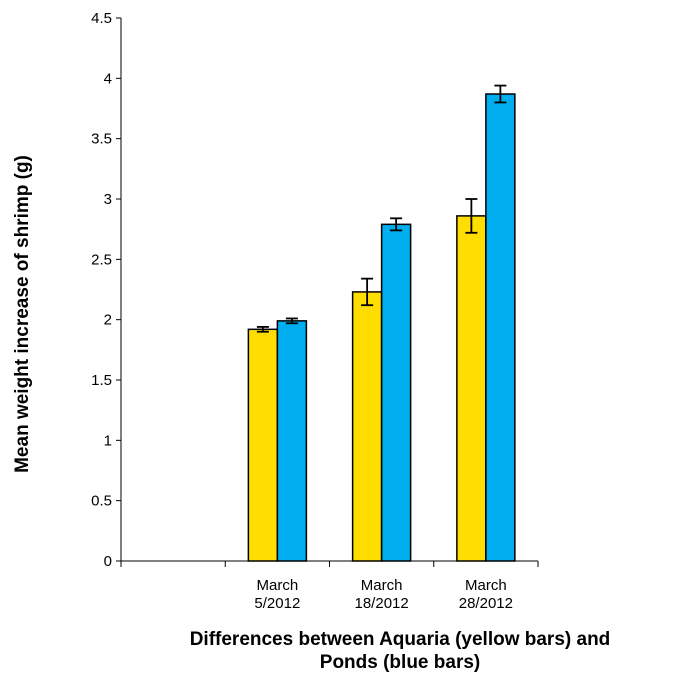 This screenshot has width=673, height=675. What do you see at coordinates (108, 320) in the screenshot?
I see `y-tick-label: 2` at bounding box center [108, 320].